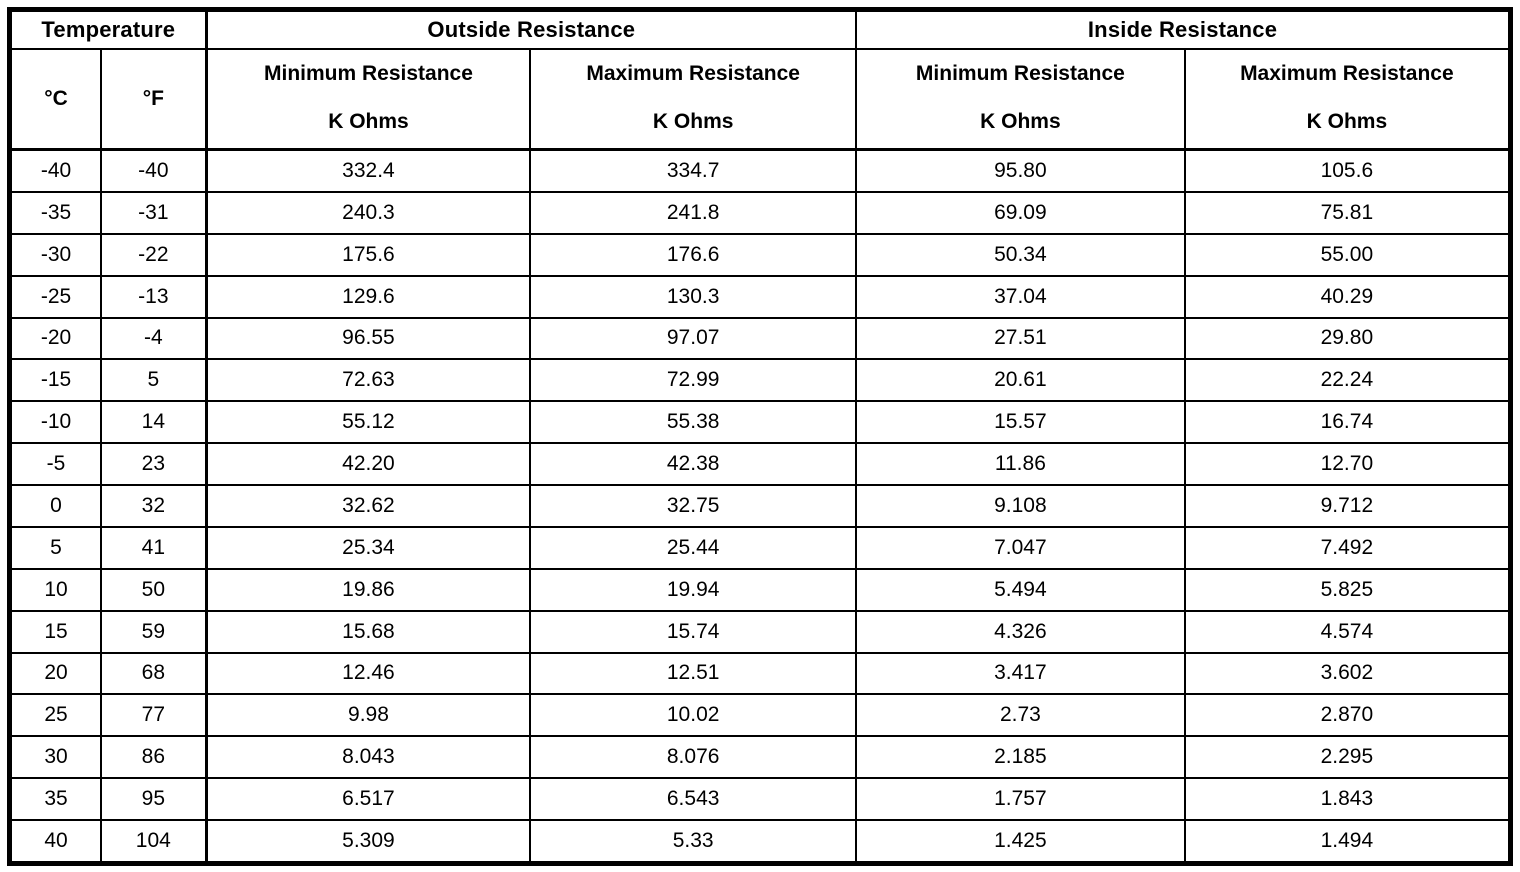  Describe the element at coordinates (1347, 631) in the screenshot. I see `cell-in_max: 4.574` at that location.